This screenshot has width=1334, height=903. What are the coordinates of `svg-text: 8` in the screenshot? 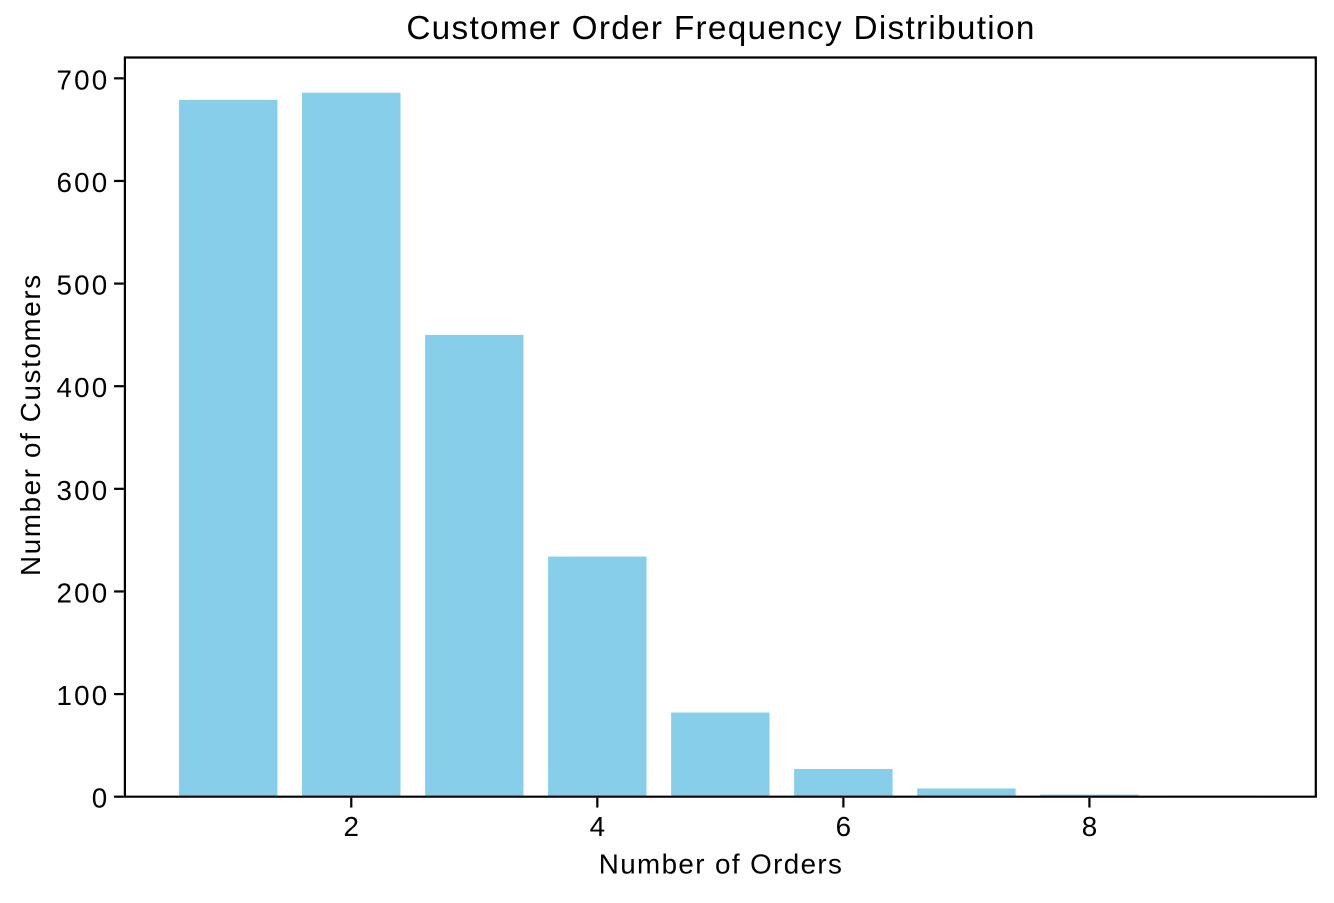 It's located at (1089, 826).